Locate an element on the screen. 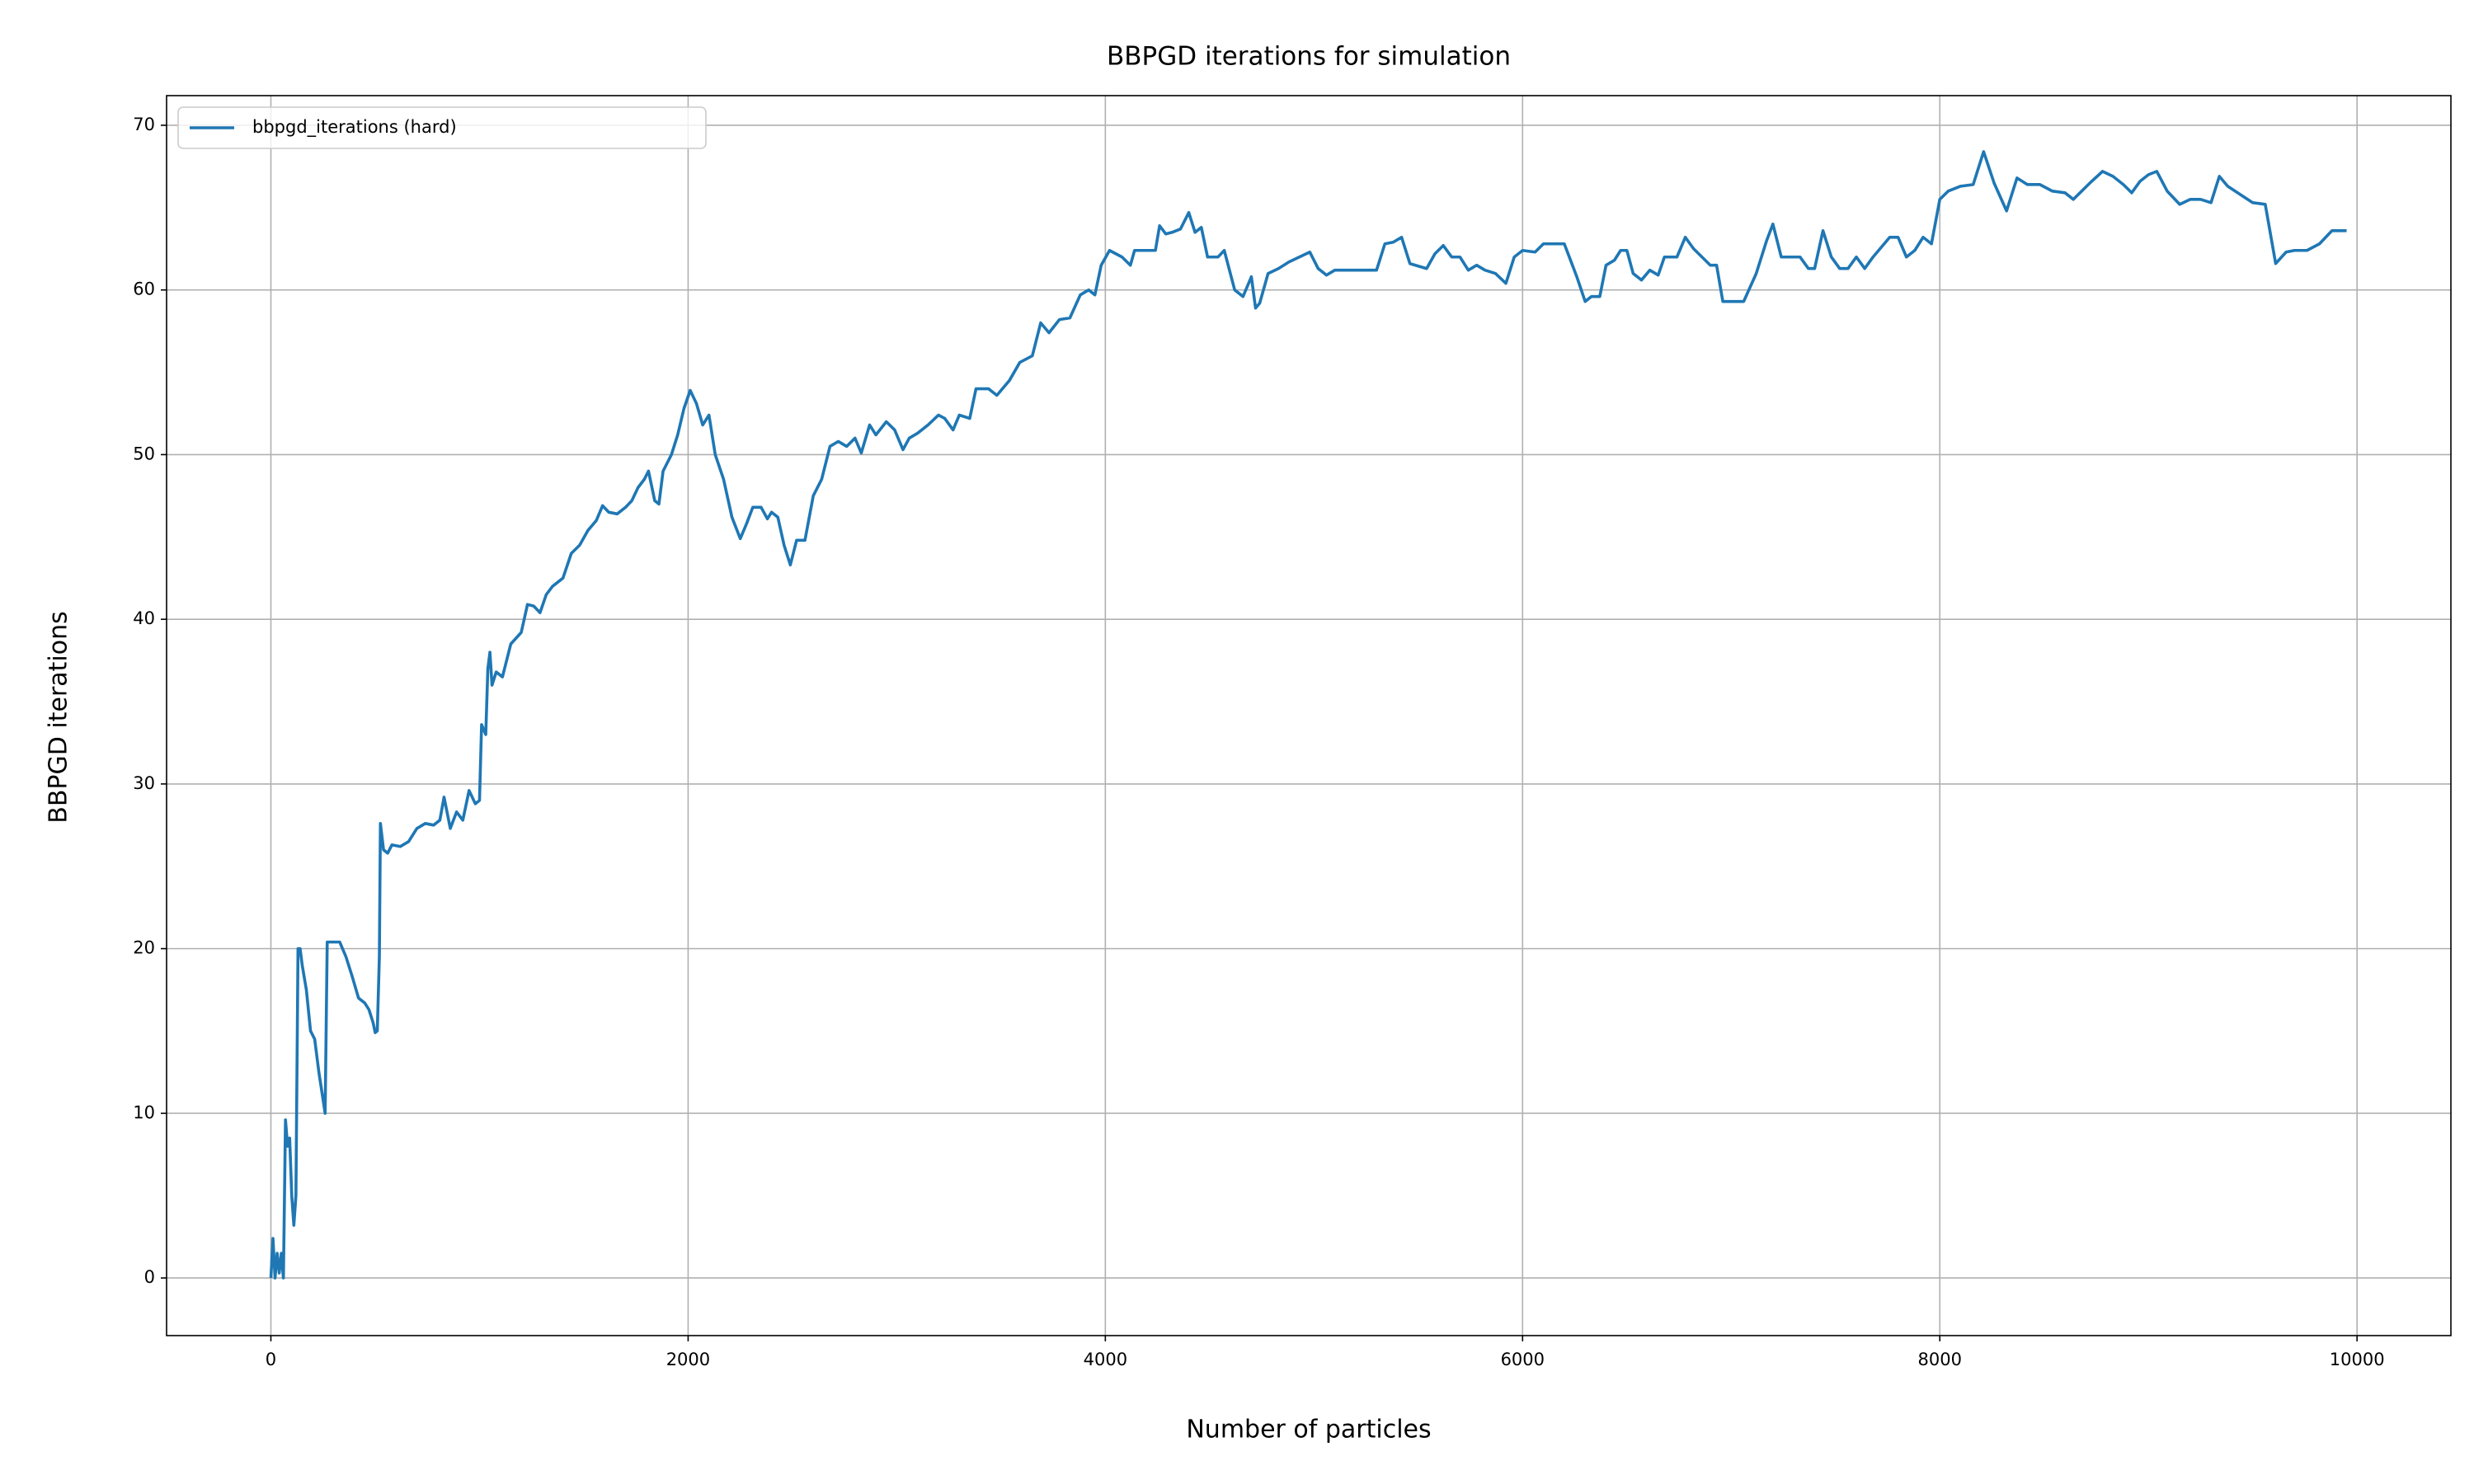 Image resolution: width=2474 pixels, height=1484 pixels. y-tick-label: 50 is located at coordinates (144, 454).